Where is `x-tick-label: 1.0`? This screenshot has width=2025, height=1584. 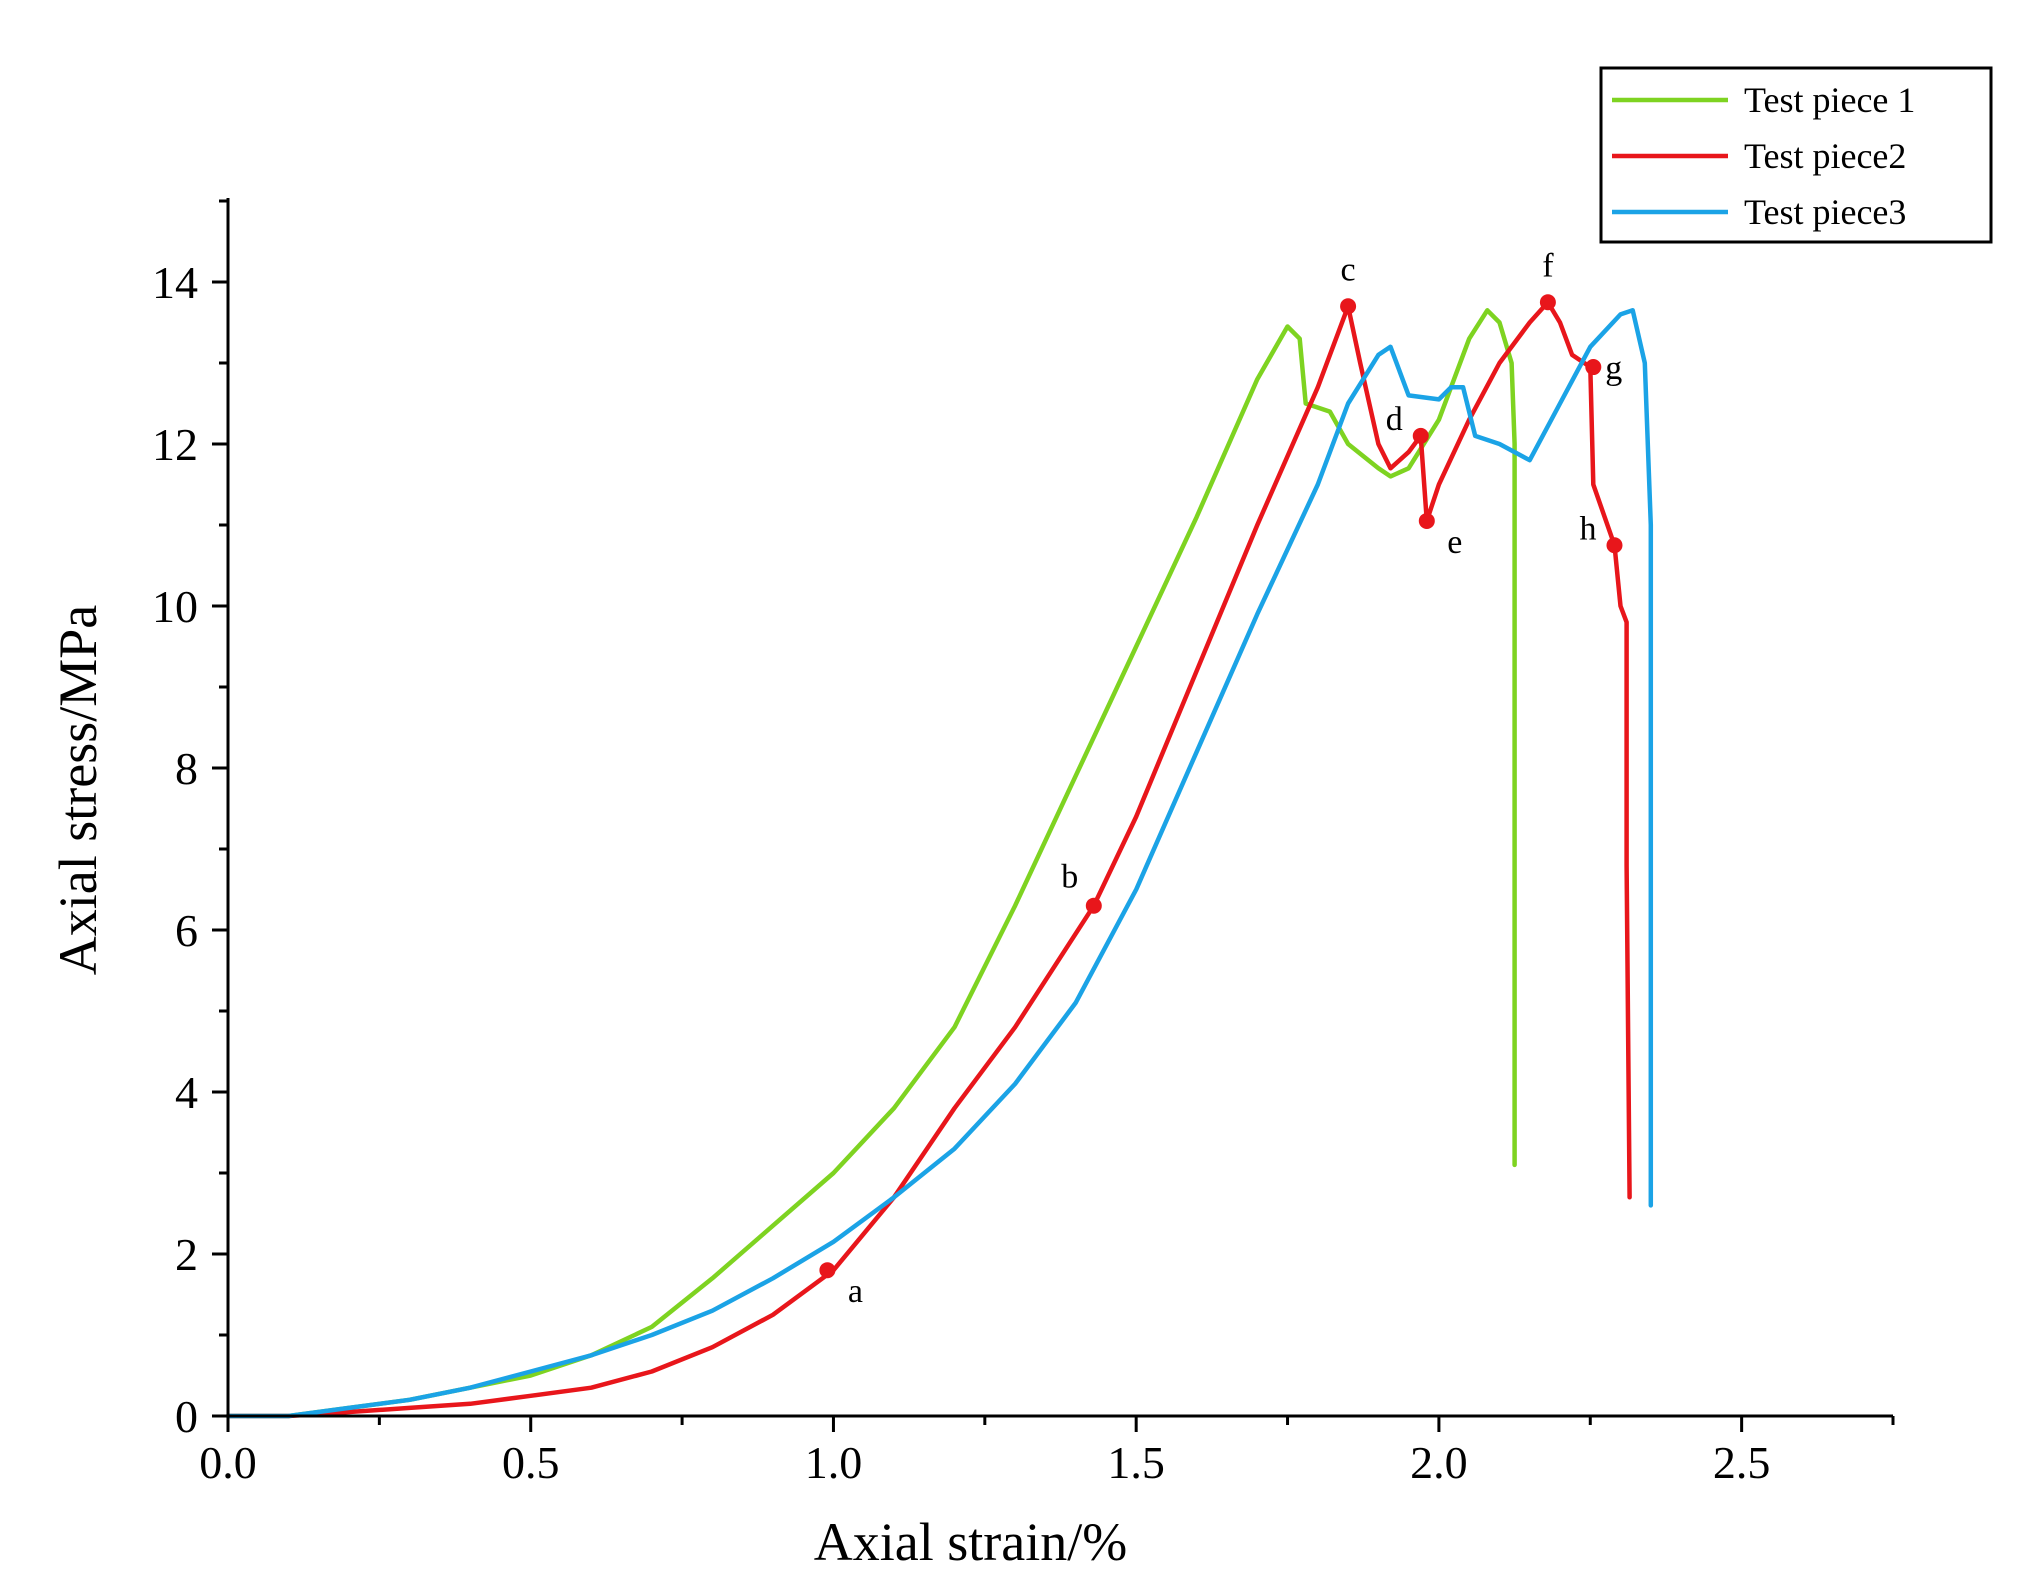 x-tick-label: 1.0 is located at coordinates (834, 1462).